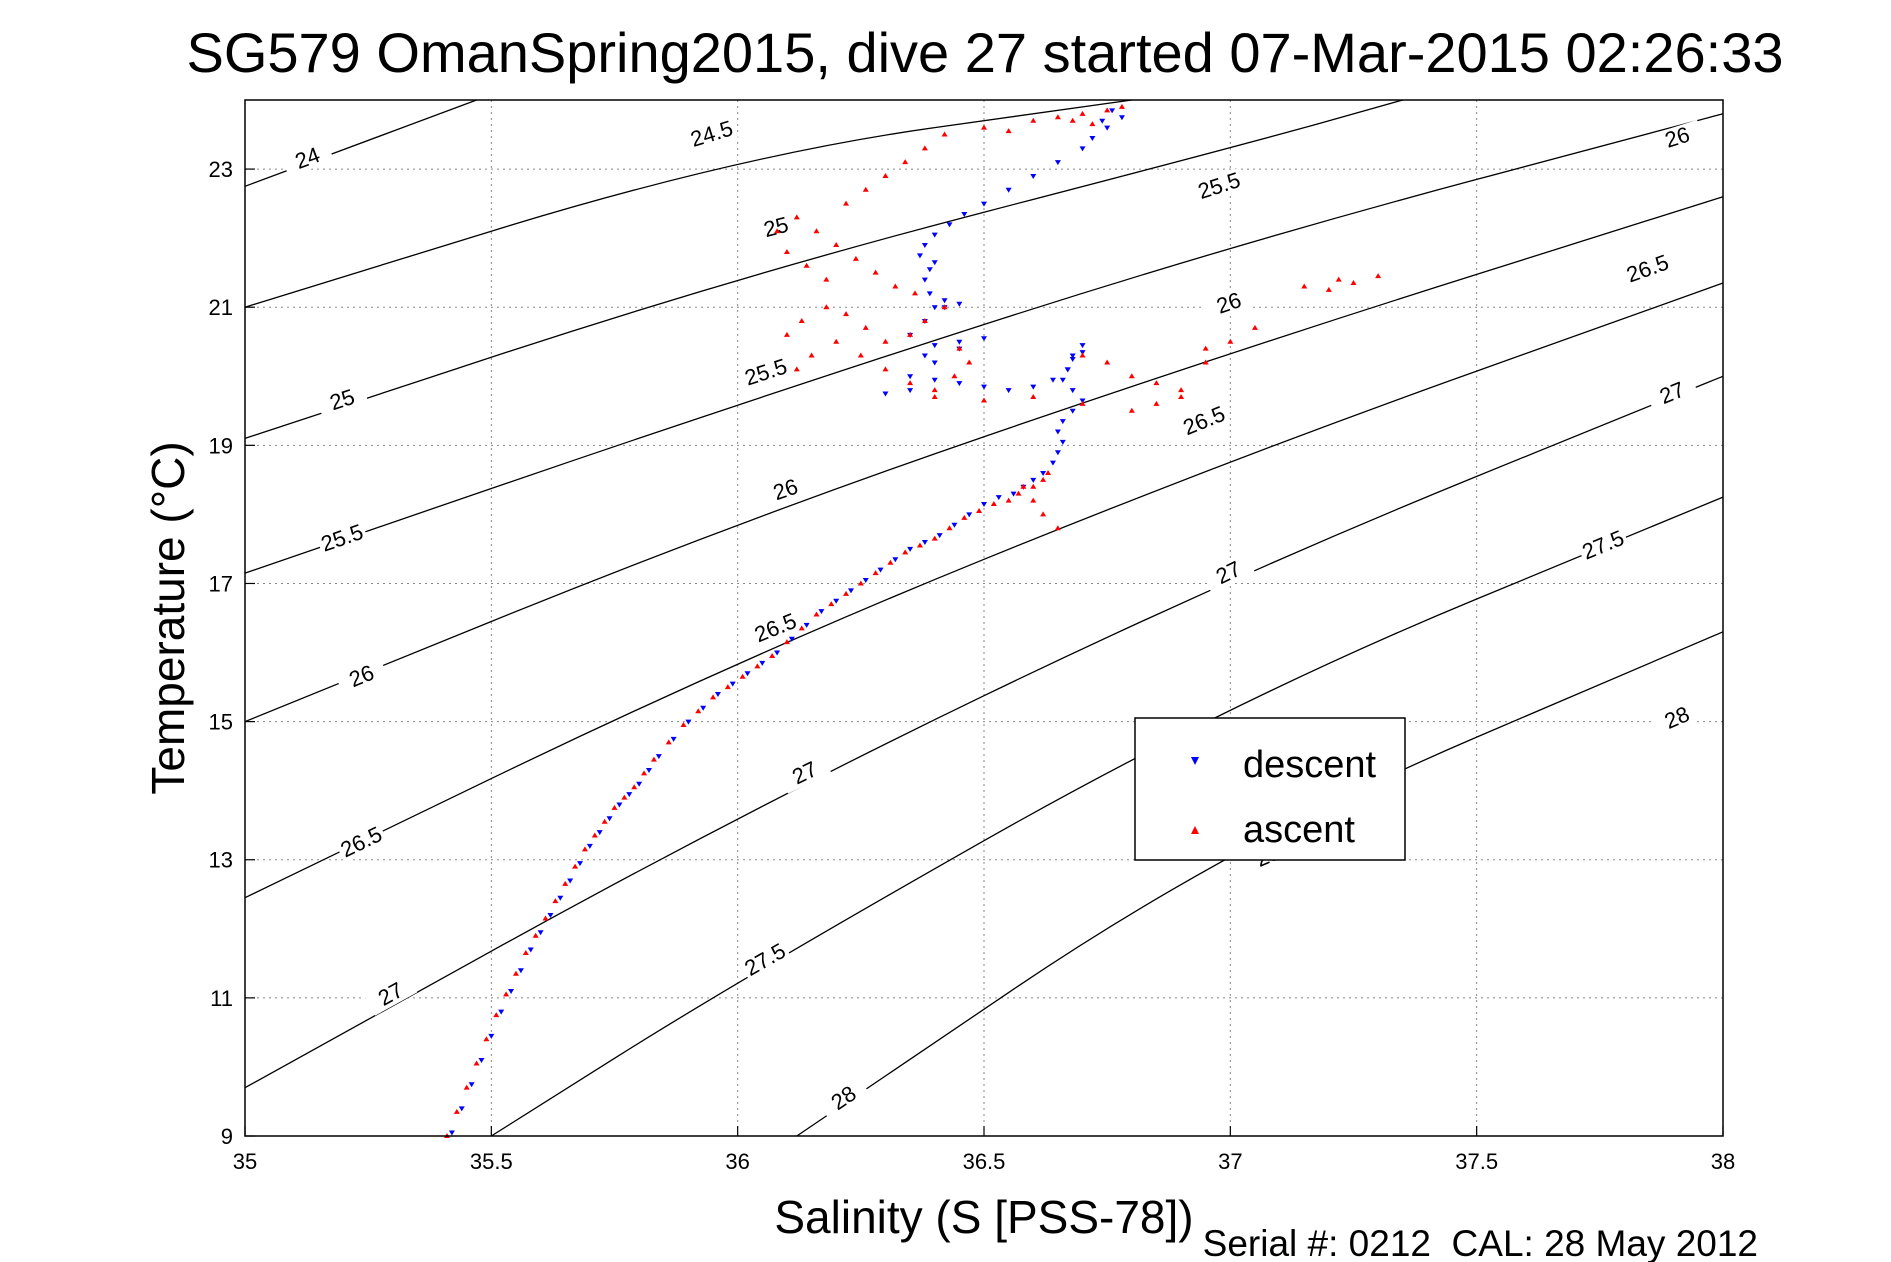 The height and width of the screenshot is (1262, 1891). Describe the element at coordinates (712, 133) in the screenshot. I see `contour-label: 24.5` at that location.